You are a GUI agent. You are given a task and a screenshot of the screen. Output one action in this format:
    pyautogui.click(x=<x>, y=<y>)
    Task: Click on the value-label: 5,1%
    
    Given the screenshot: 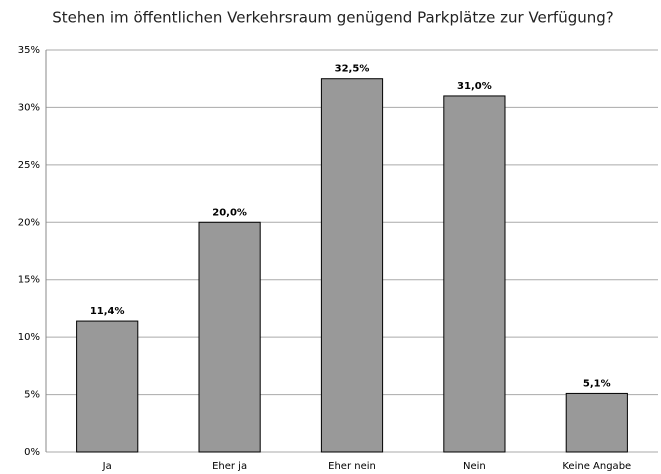 What is the action you would take?
    pyautogui.click(x=597, y=383)
    